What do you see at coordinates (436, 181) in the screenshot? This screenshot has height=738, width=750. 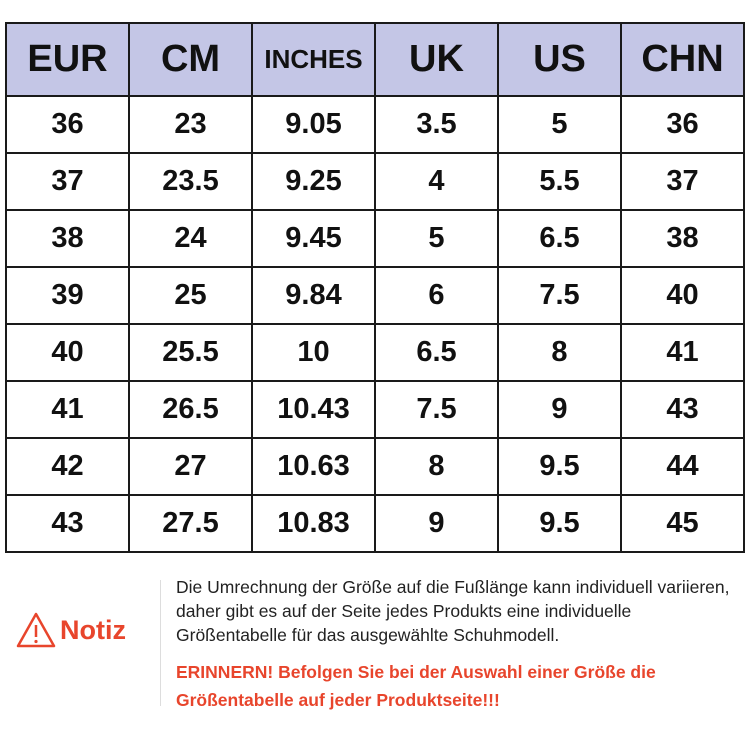 I see `table-cell: 4` at bounding box center [436, 181].